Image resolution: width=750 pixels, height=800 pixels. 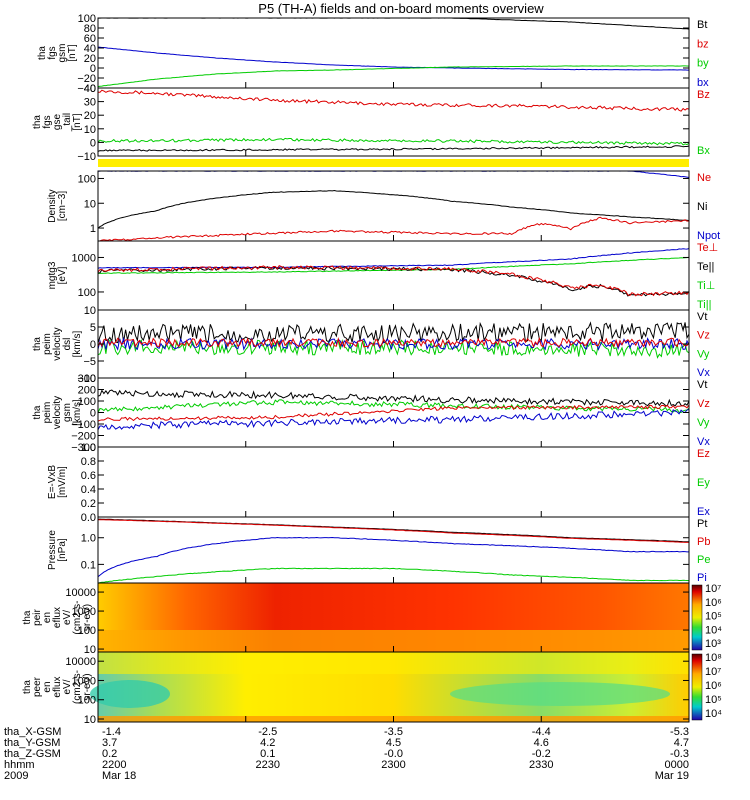 I want to click on y-label-line: eV/, so click(x=67, y=686).